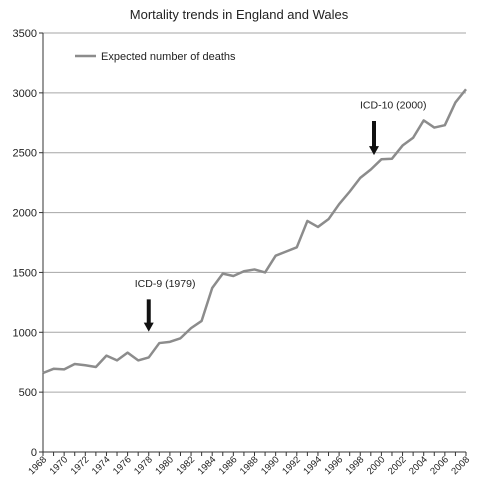 Image resolution: width=478 pixels, height=491 pixels. What do you see at coordinates (239, 14) in the screenshot?
I see `chart-title: Mortality trends in England and Wales` at bounding box center [239, 14].